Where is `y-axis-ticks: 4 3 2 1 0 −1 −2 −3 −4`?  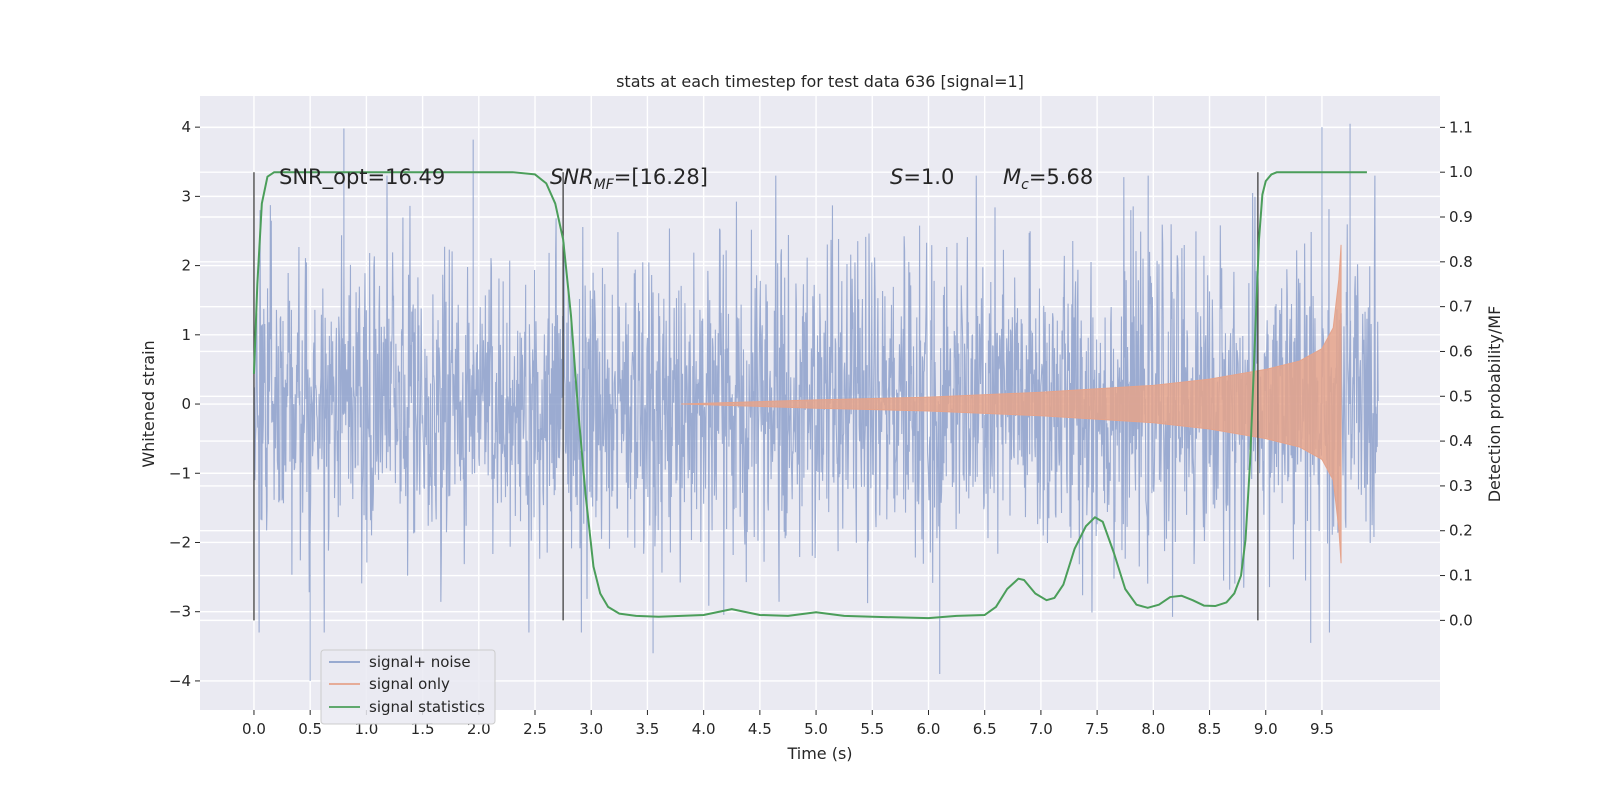 y-axis-ticks: 4 3 2 1 0 −1 −2 −3 −4 is located at coordinates (184, 404).